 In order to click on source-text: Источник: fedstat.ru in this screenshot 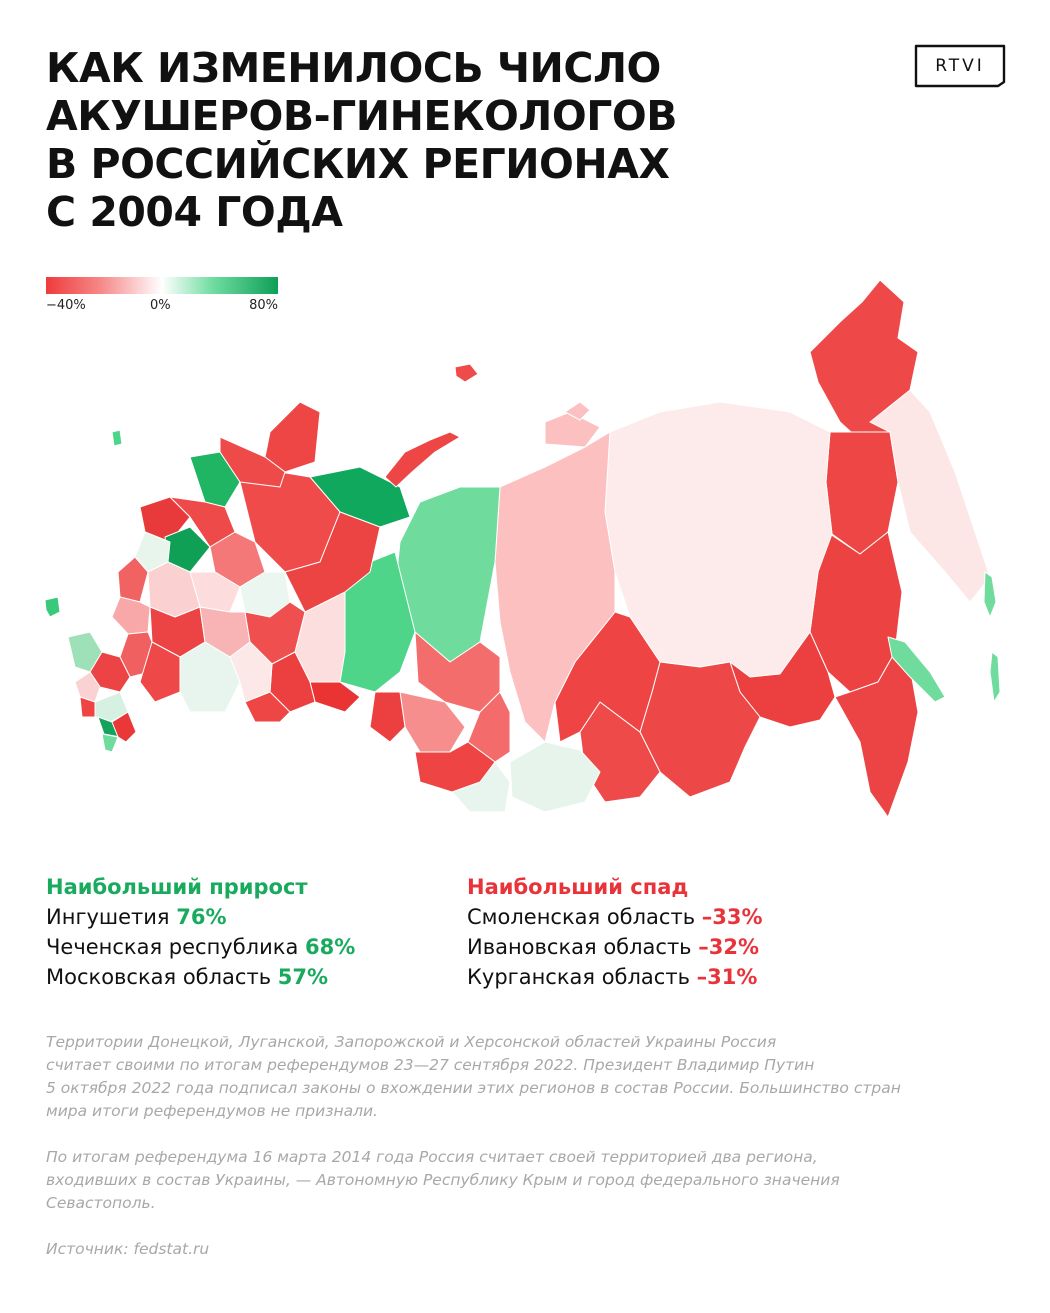, I will do `click(128, 1249)`.